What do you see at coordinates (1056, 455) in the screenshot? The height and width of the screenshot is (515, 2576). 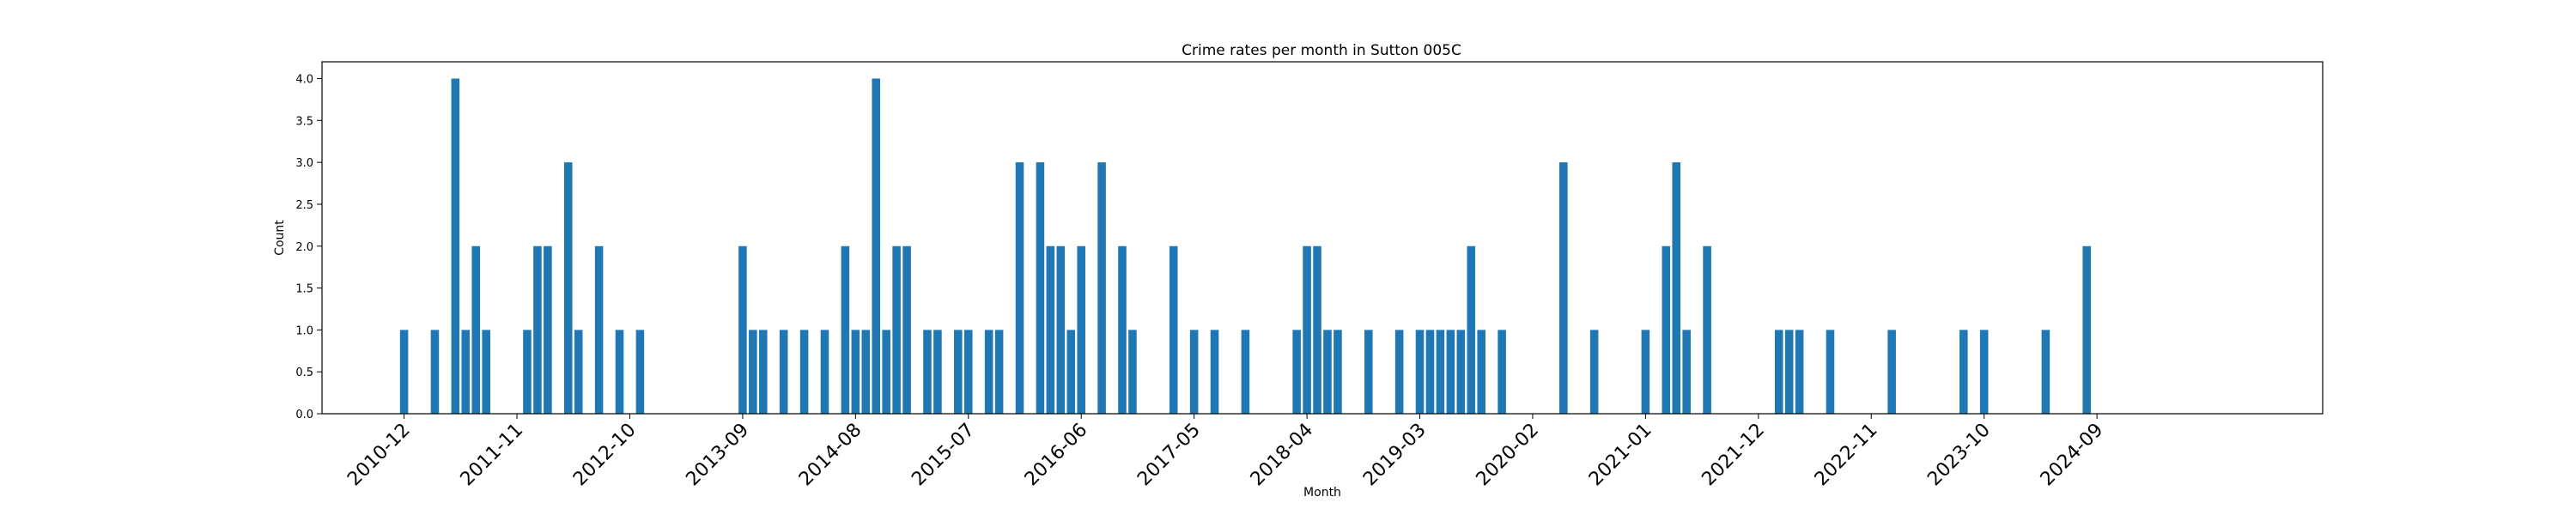 I see `x-tick-label: 2016-06` at bounding box center [1056, 455].